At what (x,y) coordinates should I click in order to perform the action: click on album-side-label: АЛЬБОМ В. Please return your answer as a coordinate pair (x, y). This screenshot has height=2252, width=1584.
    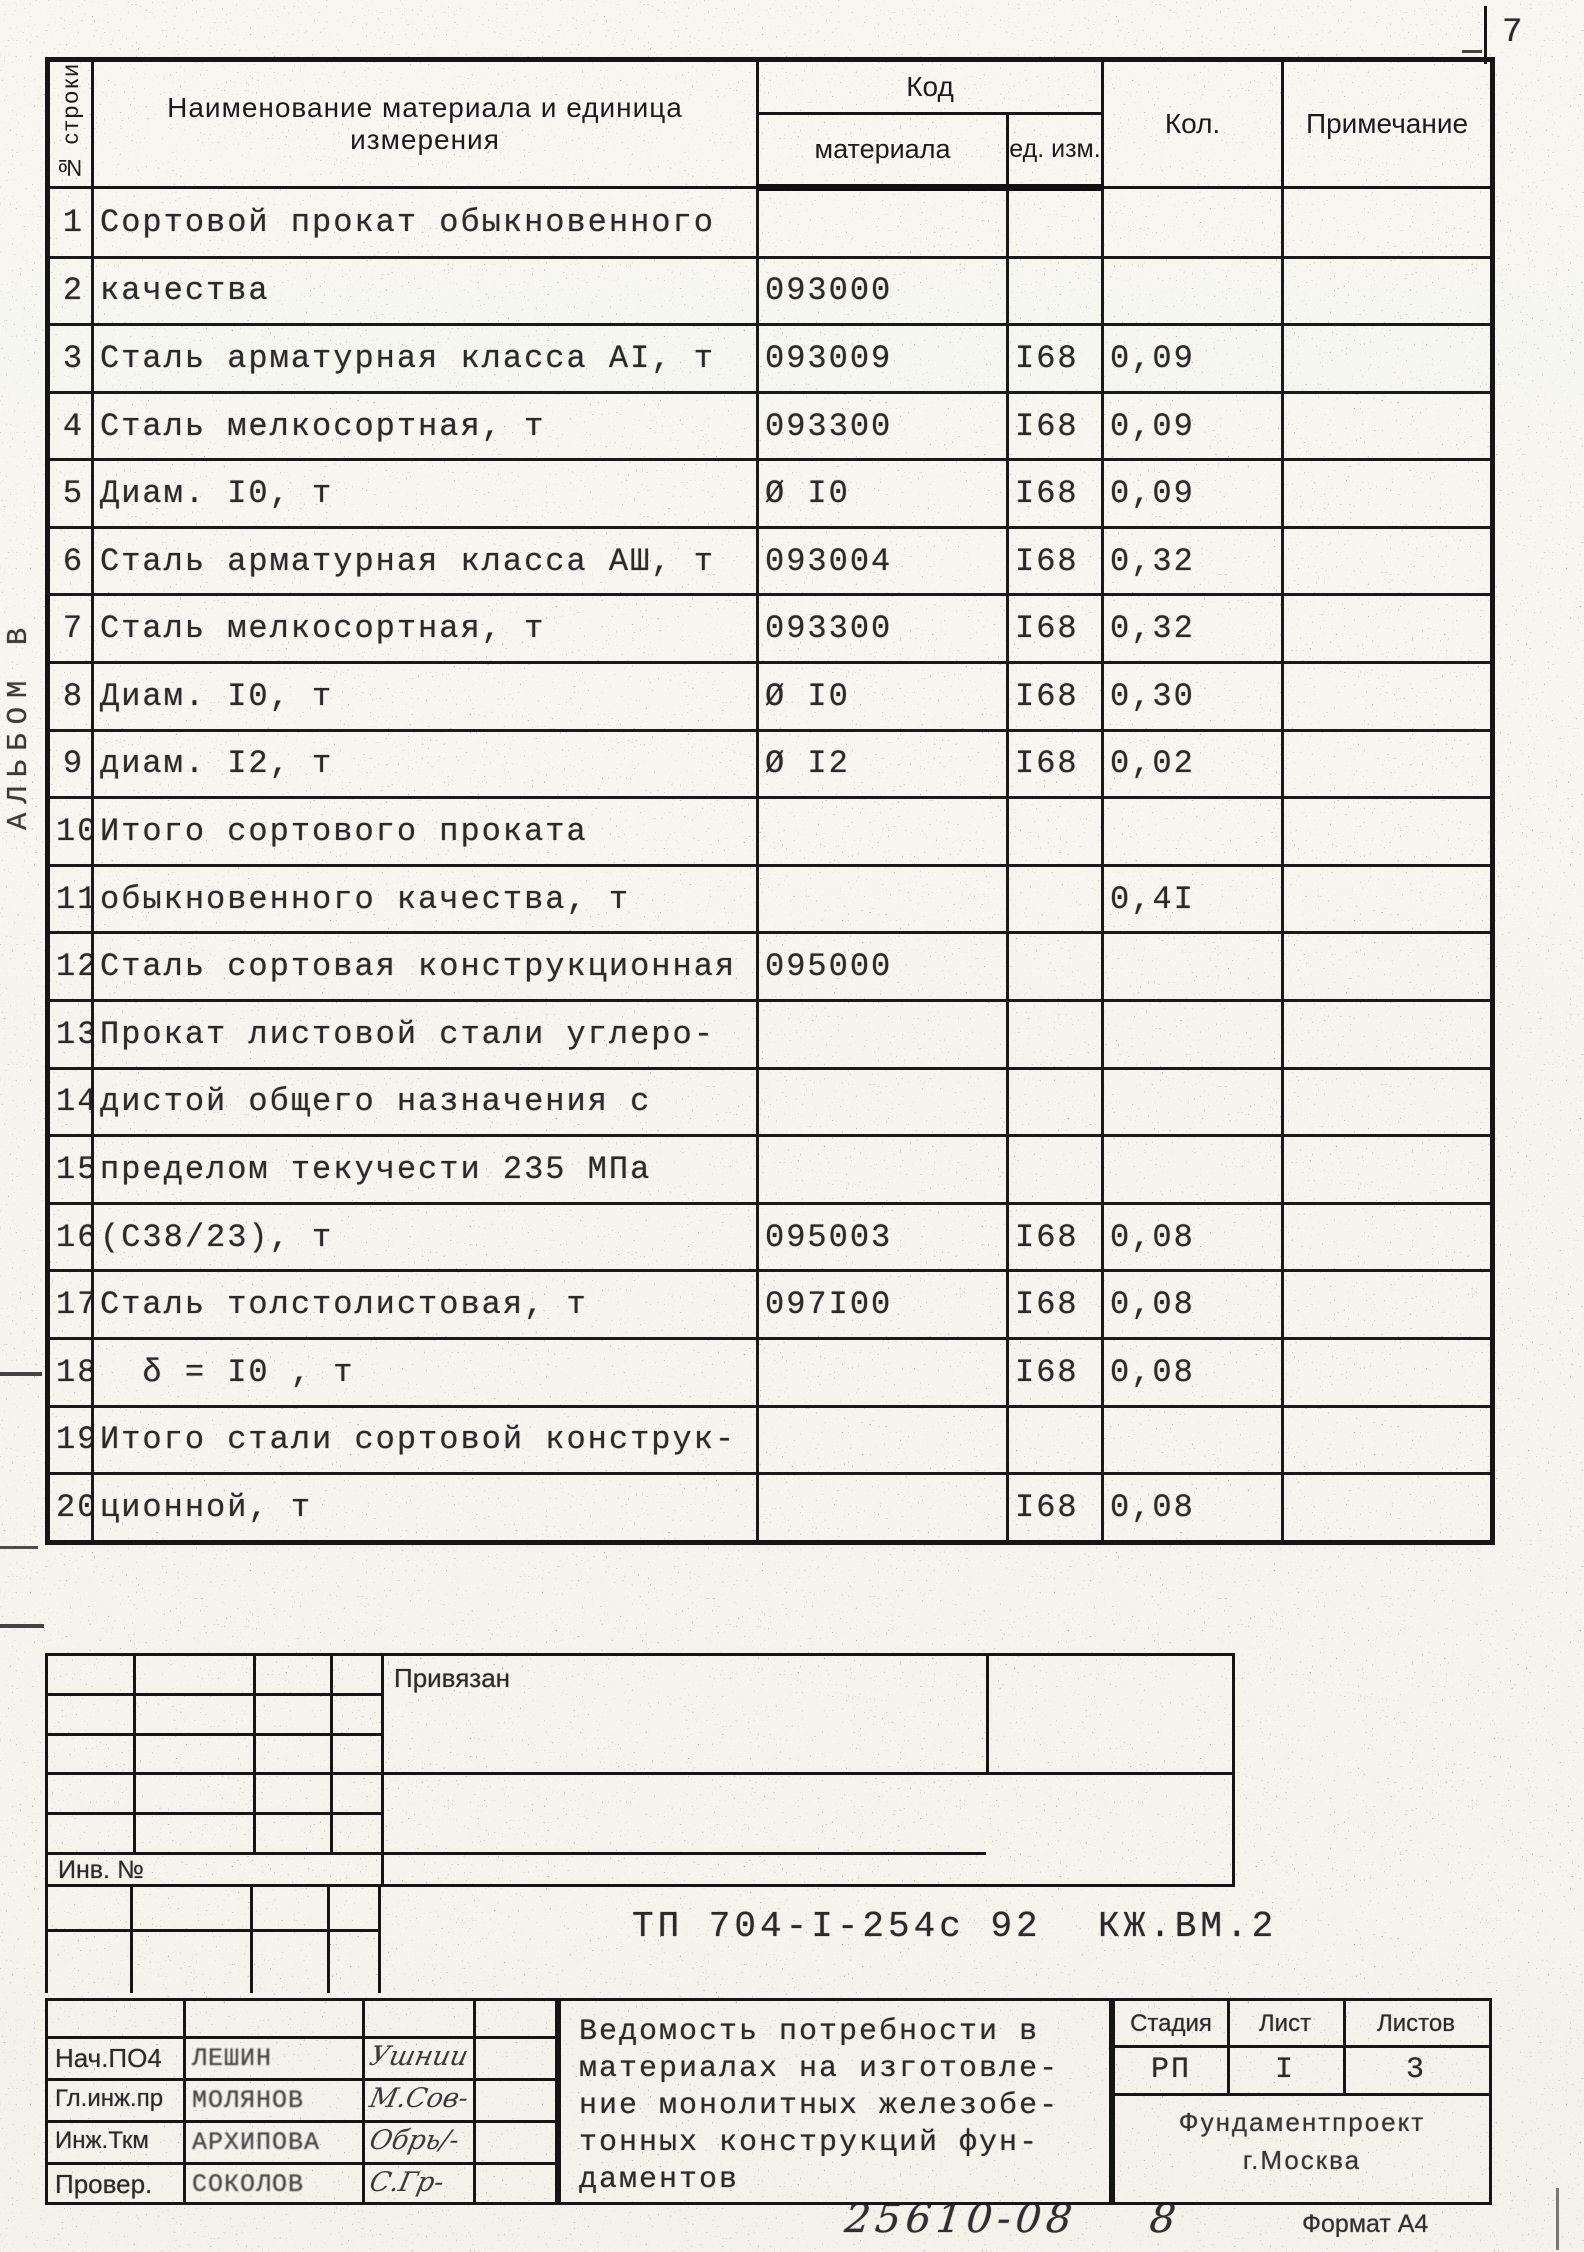
    Looking at the image, I should click on (18, 724).